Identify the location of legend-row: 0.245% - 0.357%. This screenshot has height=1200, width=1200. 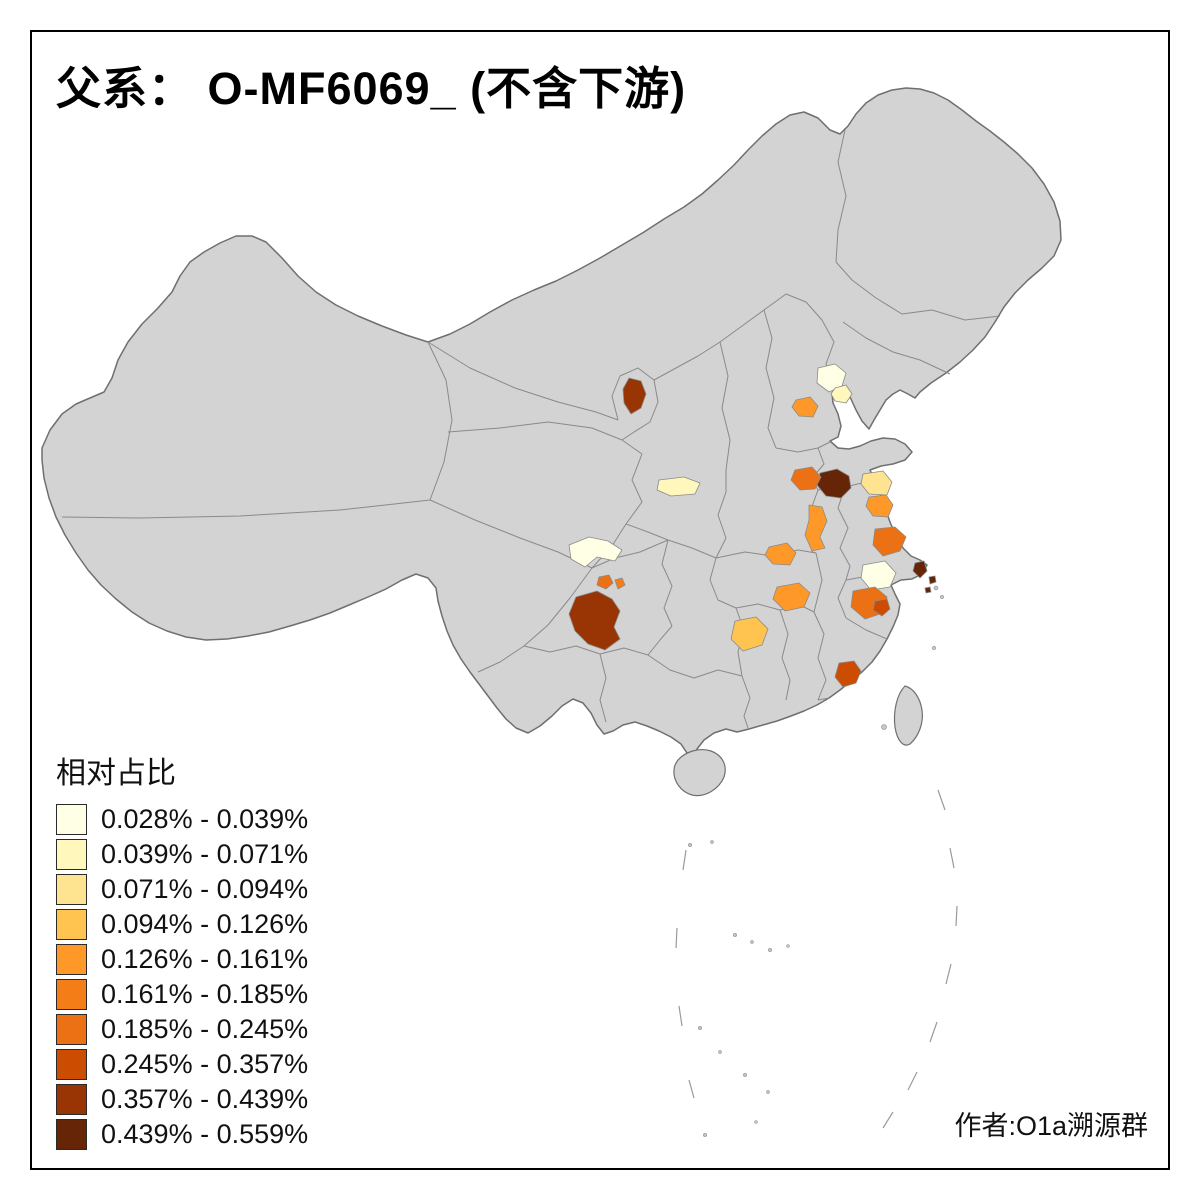
(182, 1064).